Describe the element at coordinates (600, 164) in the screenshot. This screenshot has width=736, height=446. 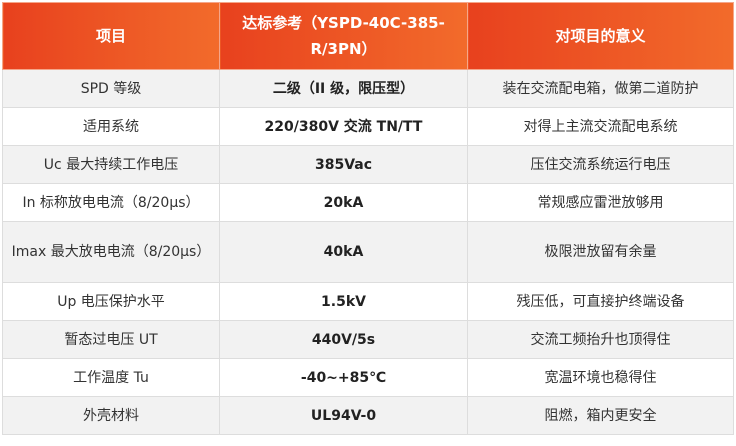
I see `table-cell: 压住交流系统运行电压` at that location.